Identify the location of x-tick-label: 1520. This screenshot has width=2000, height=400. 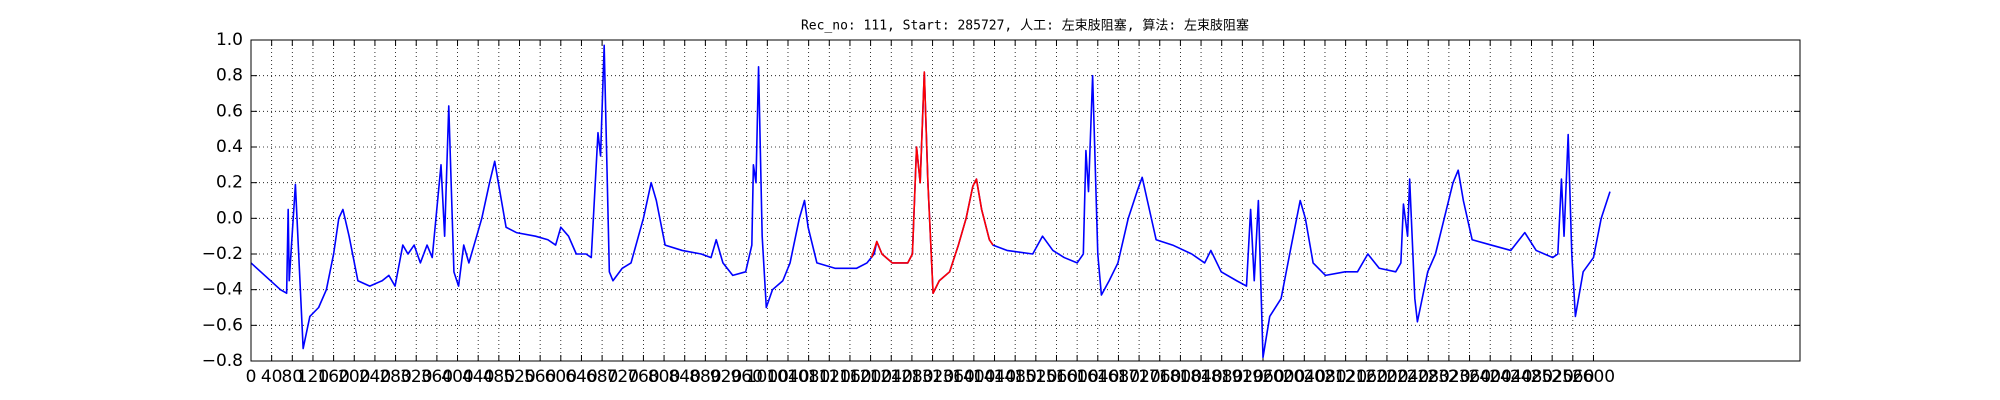
(1035, 377).